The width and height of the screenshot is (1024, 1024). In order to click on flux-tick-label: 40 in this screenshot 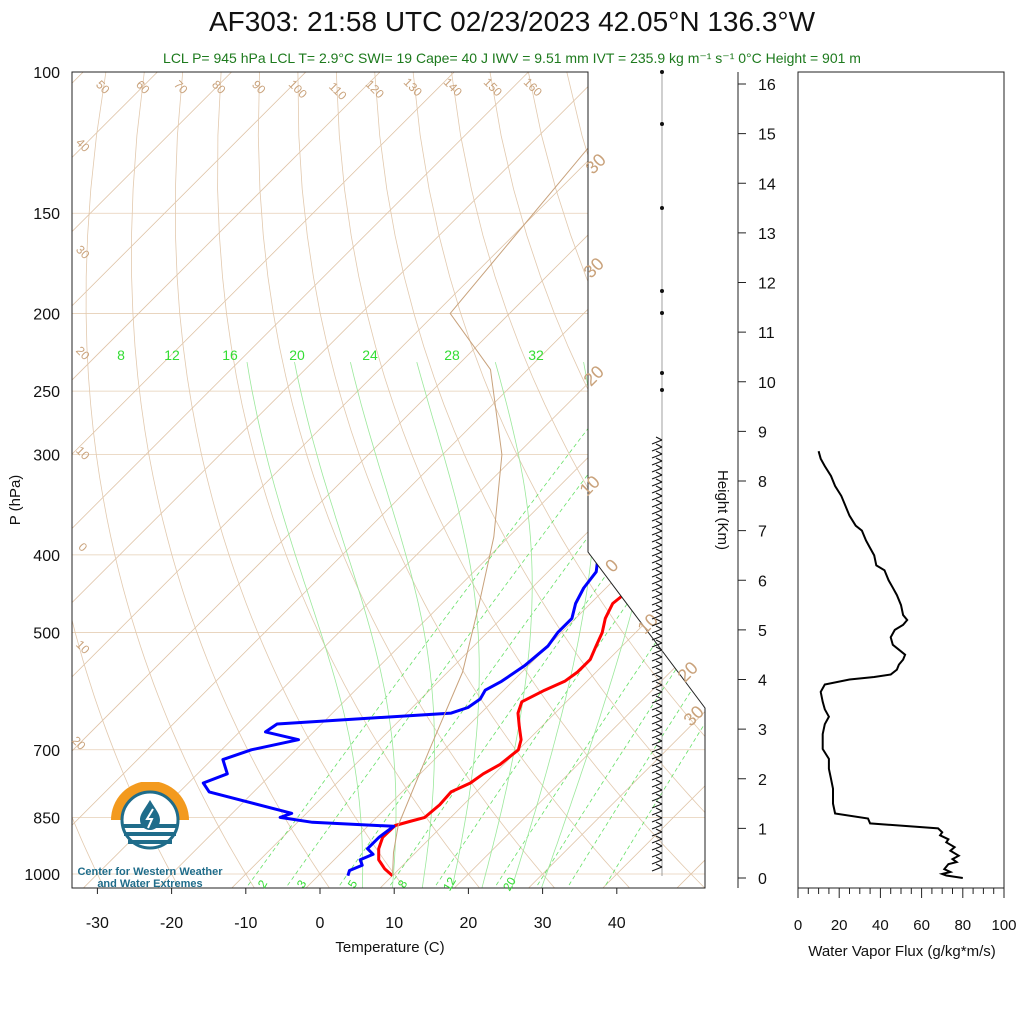, I will do `click(880, 925)`.